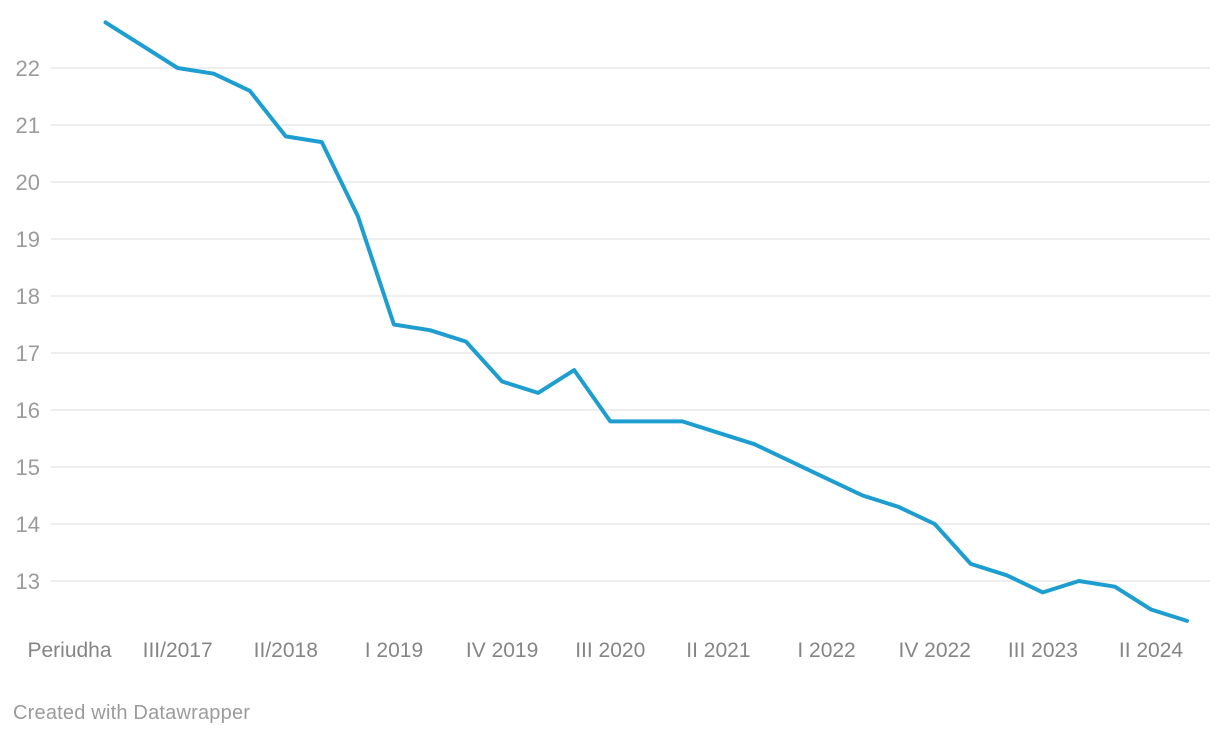  I want to click on x-axis-tick-label: II/2018, so click(286, 650).